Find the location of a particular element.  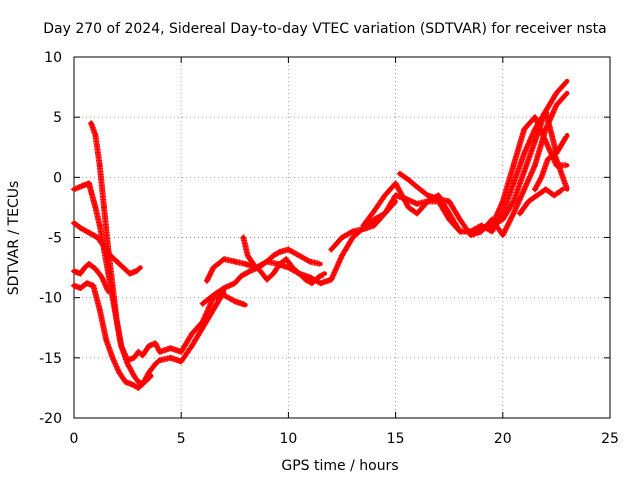

y-tick-label: -10 is located at coordinates (50, 299).